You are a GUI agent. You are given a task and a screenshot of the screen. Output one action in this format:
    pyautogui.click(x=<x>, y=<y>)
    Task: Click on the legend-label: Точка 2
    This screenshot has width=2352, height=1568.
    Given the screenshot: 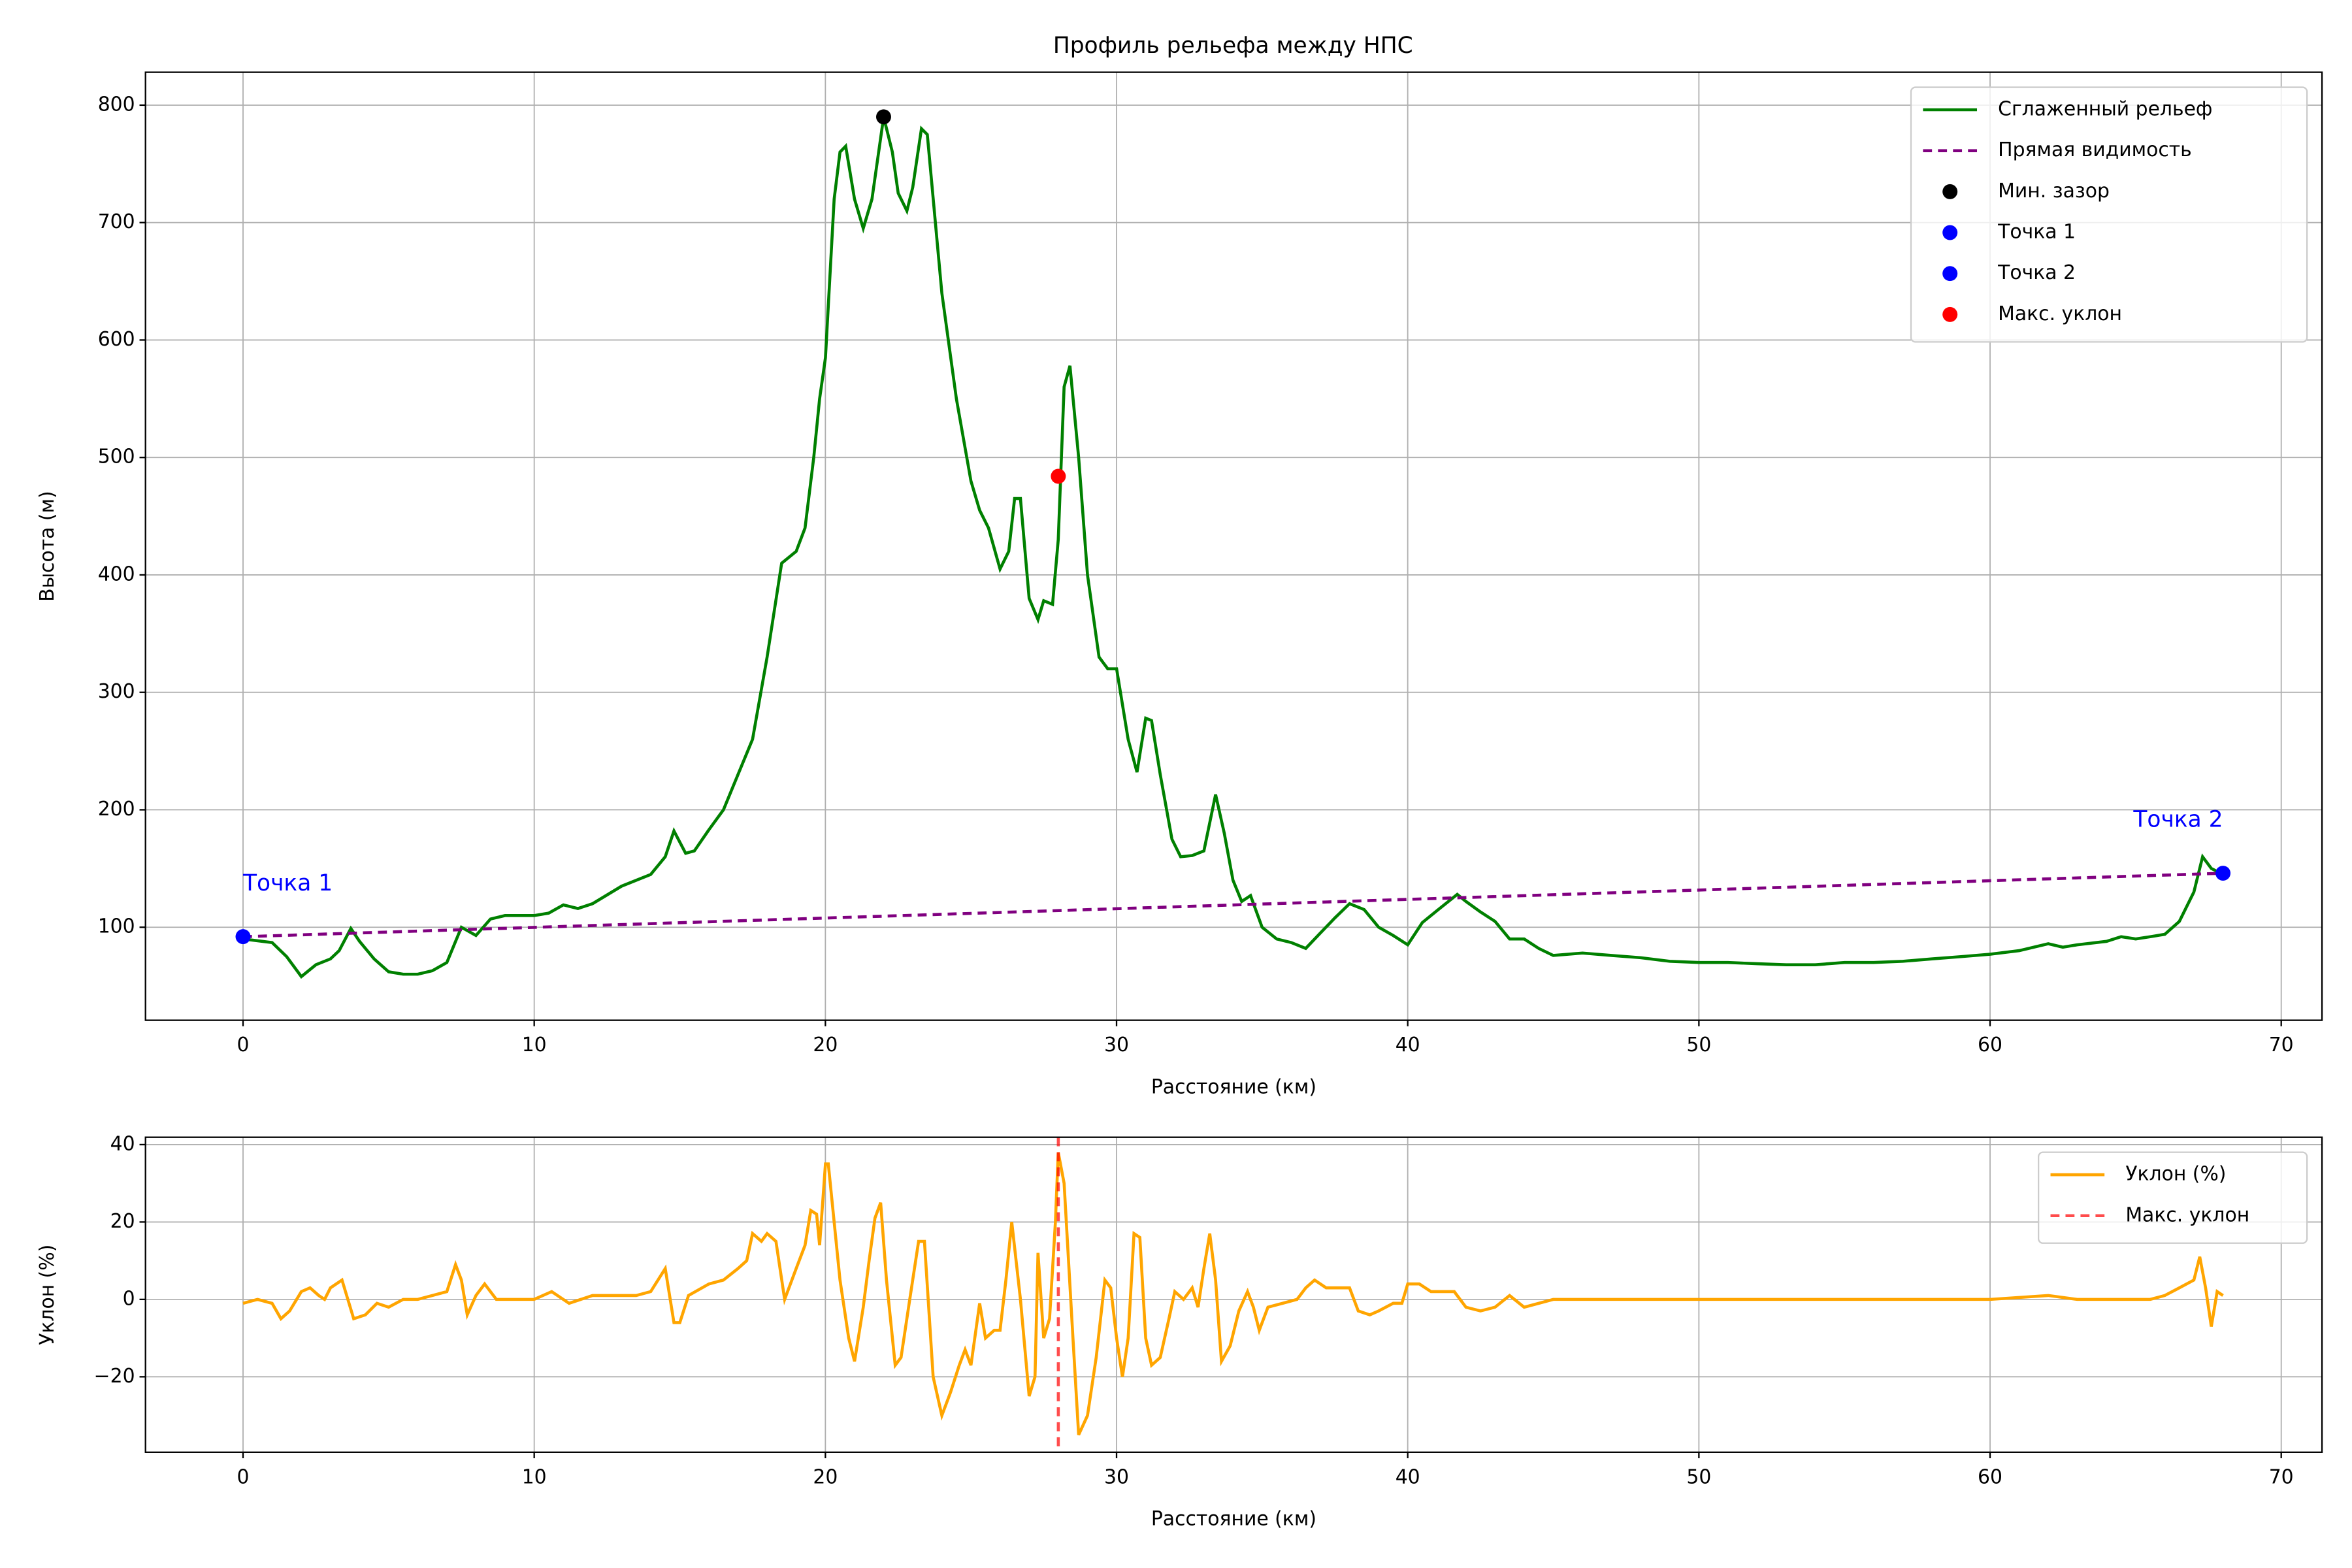 What is the action you would take?
    pyautogui.click(x=2036, y=272)
    